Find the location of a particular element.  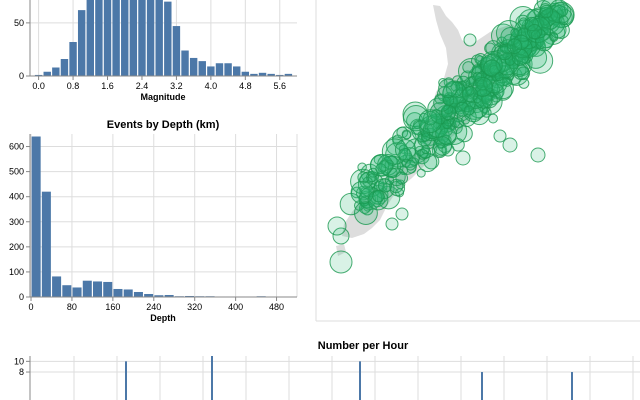

magnitude-x-tick-label: 2.4 is located at coordinates (142, 86).